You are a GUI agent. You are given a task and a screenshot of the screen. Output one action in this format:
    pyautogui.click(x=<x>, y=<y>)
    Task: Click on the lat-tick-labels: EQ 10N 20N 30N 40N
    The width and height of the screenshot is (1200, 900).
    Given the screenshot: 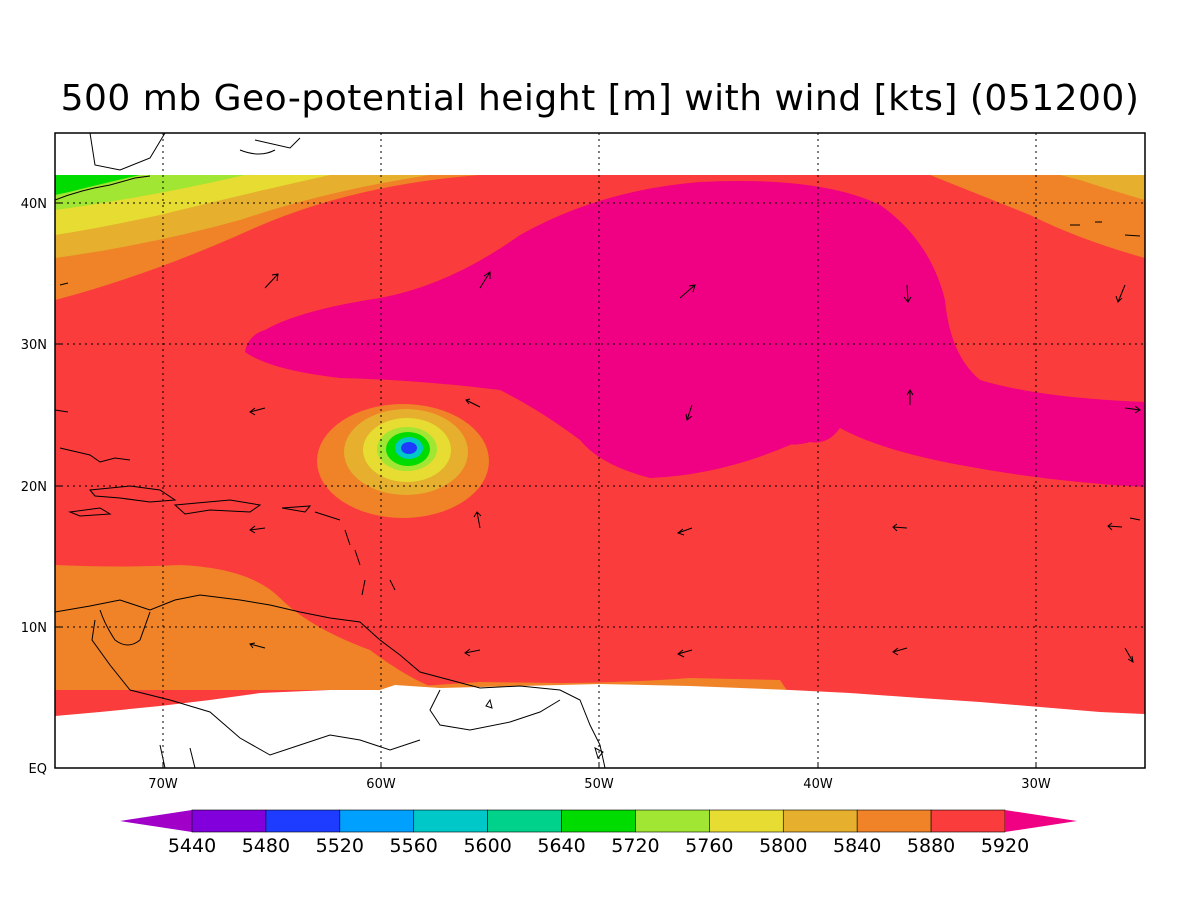 What is the action you would take?
    pyautogui.click(x=34, y=487)
    